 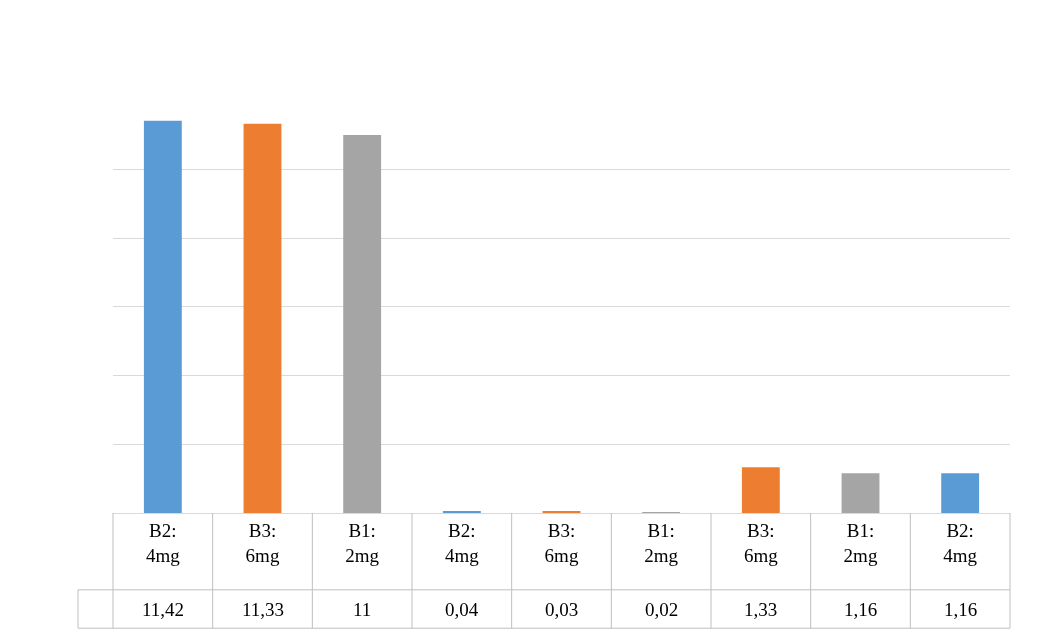 I want to click on data-label: 0,04, so click(x=462, y=609).